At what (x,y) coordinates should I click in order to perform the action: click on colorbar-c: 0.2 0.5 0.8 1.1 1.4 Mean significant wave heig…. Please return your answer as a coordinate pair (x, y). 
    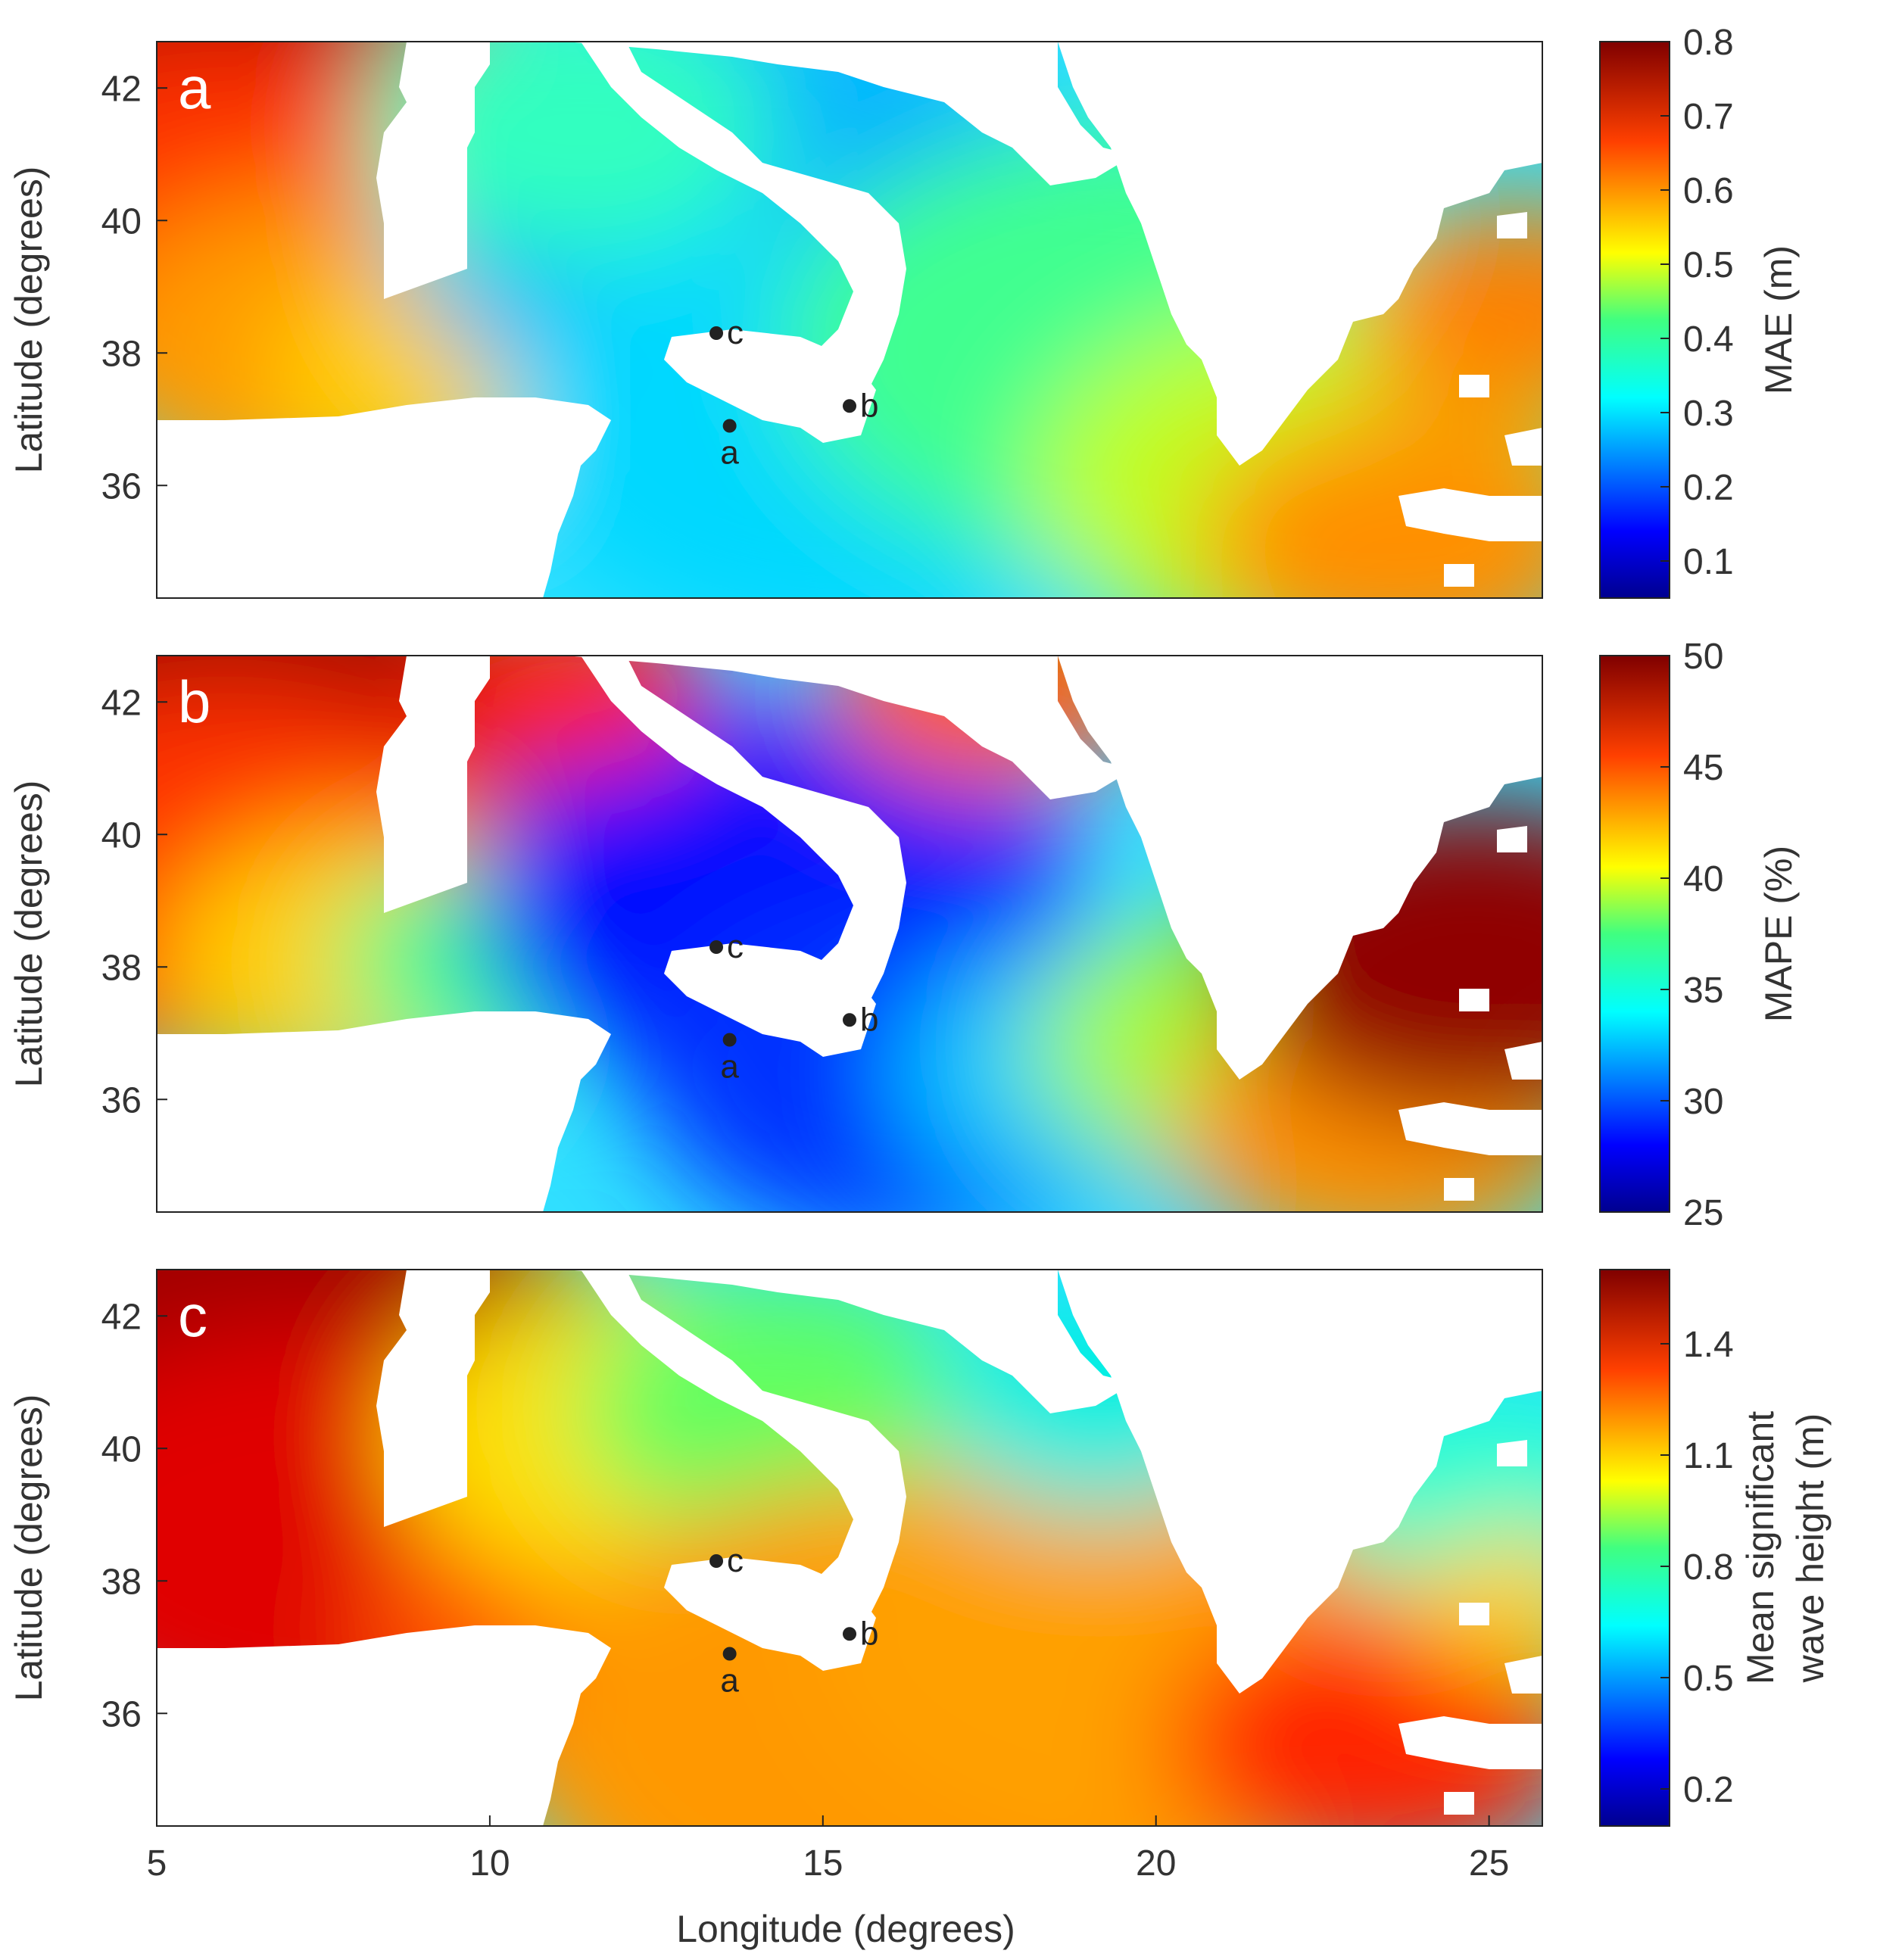
    Looking at the image, I should click on (1716, 1548).